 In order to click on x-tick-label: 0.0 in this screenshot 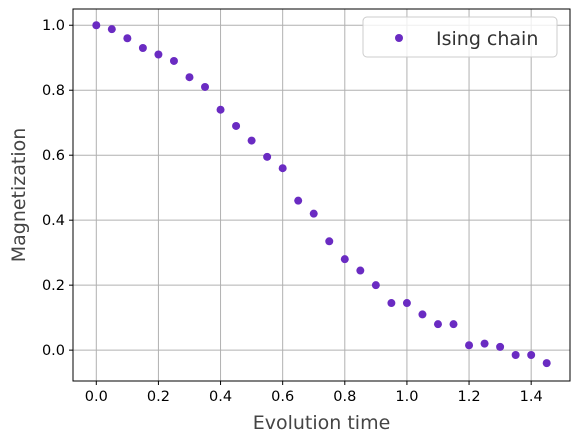, I will do `click(96, 397)`.